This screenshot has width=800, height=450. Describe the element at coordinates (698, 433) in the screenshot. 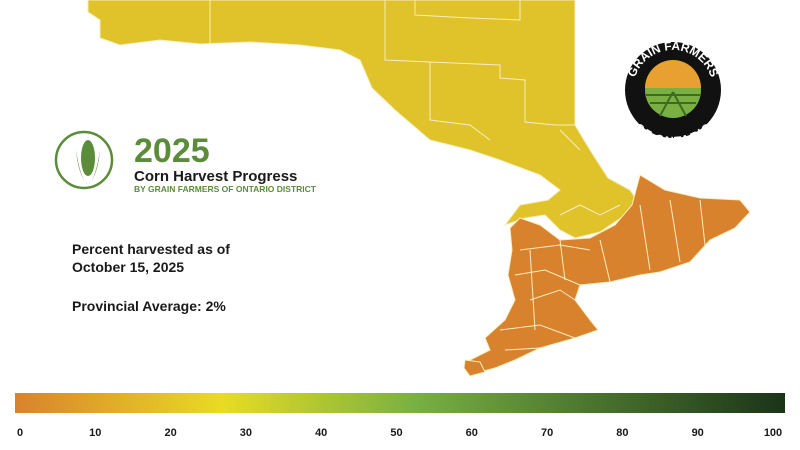

I see `scale-tick-label: 90` at that location.